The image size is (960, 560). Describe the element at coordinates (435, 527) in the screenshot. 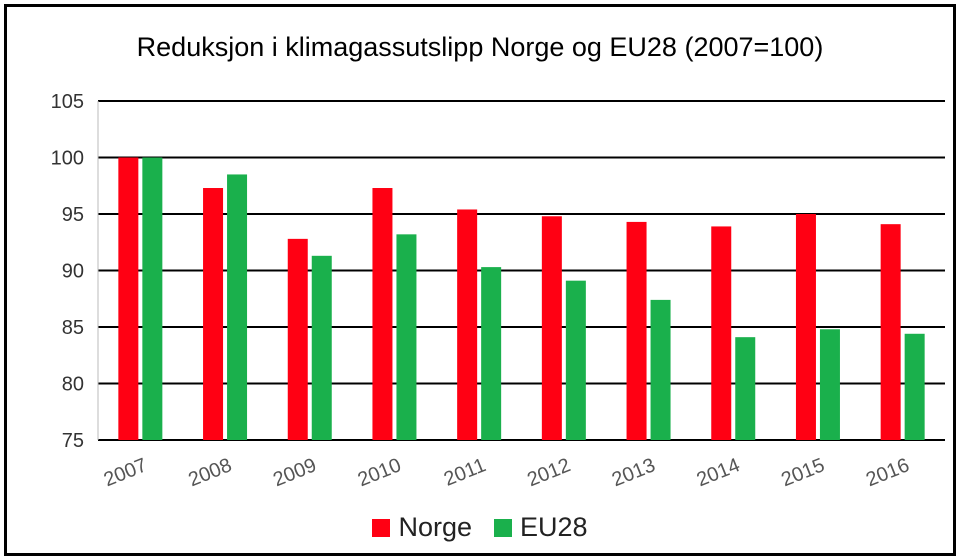

I see `legend-label-norge: Norge` at that location.